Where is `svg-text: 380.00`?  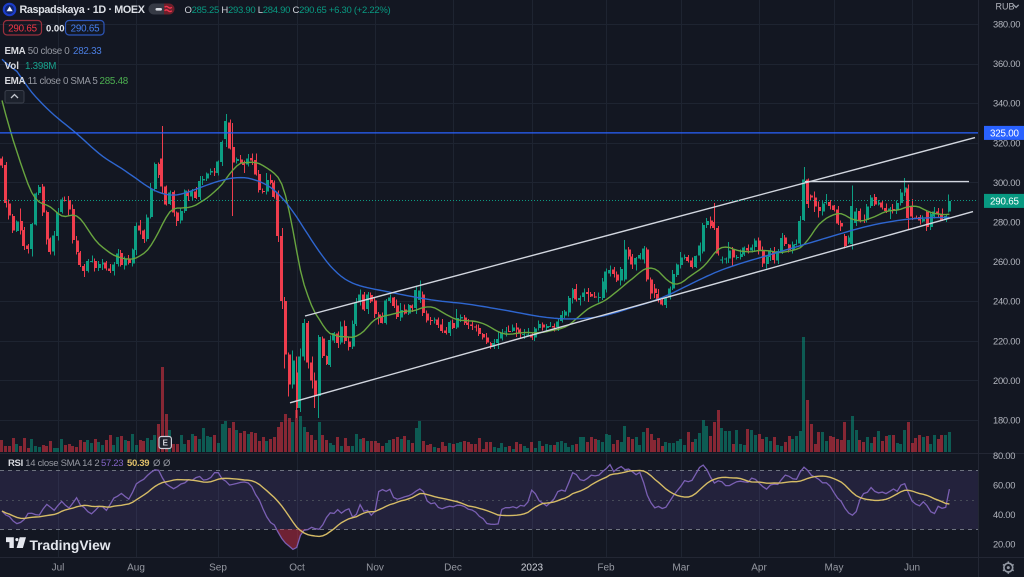
svg-text: 380.00 is located at coordinates (1006, 24).